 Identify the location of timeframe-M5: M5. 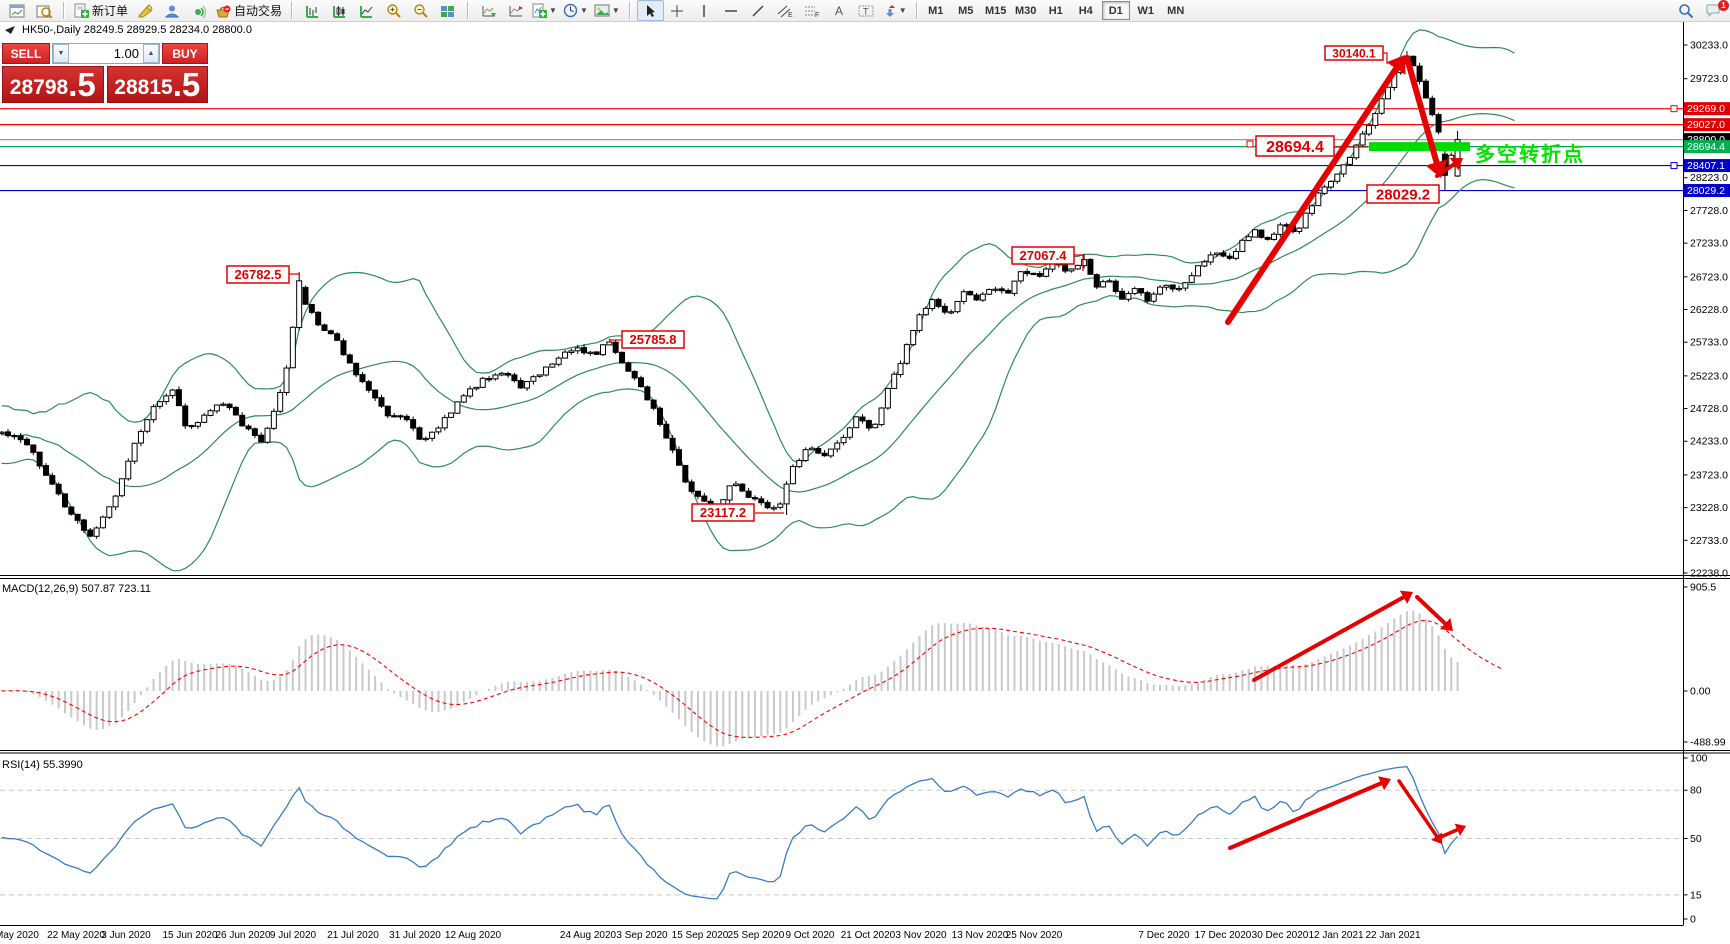
(966, 10).